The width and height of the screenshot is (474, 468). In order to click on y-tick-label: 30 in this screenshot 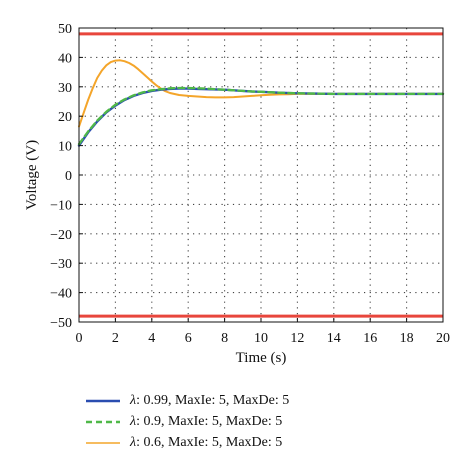, I will do `click(65, 88)`.